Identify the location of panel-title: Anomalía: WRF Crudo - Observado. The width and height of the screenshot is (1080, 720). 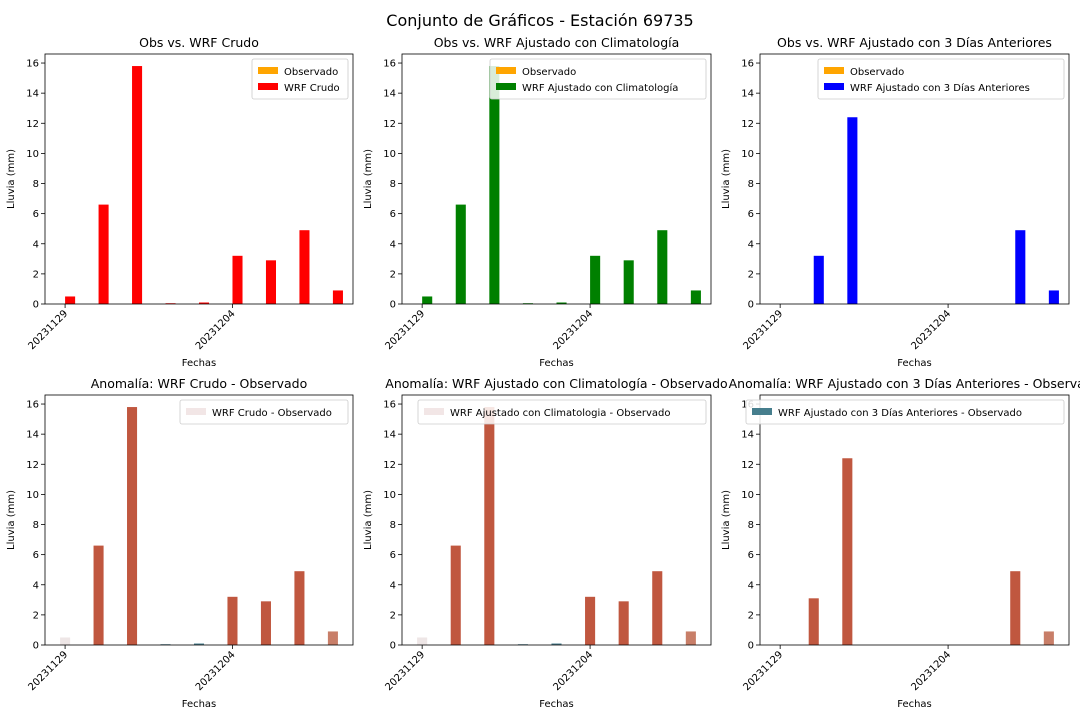
(199, 383).